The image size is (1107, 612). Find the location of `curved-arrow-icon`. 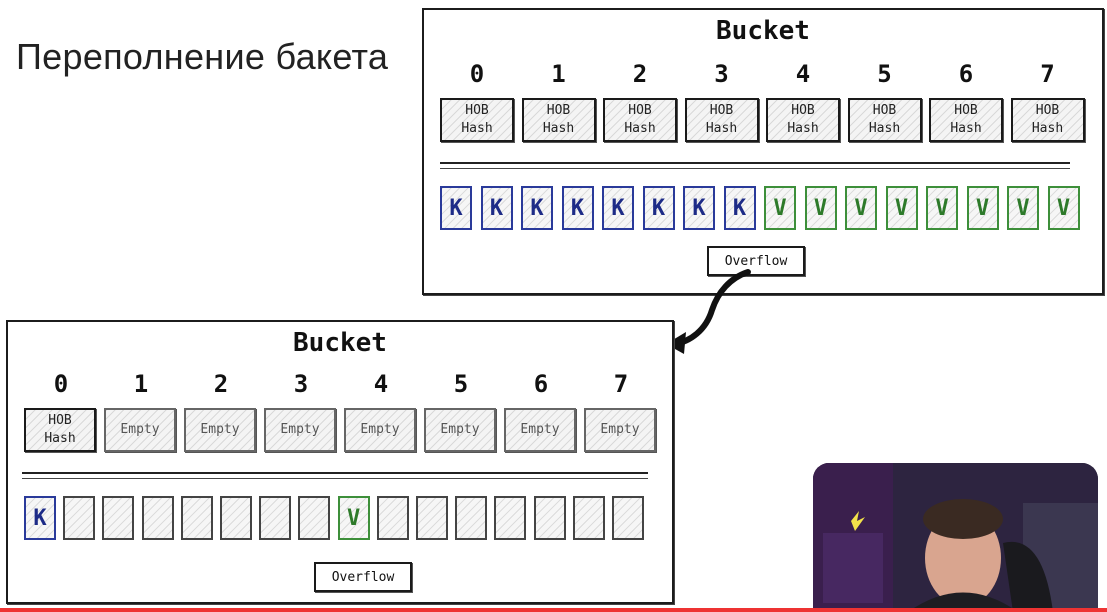

curved-arrow-icon is located at coordinates (708, 311).